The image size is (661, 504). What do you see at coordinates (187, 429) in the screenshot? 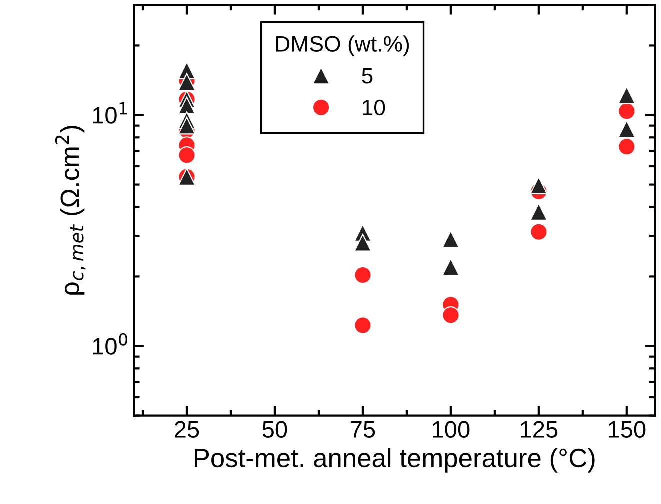
I see `x-tick-label: 25` at bounding box center [187, 429].